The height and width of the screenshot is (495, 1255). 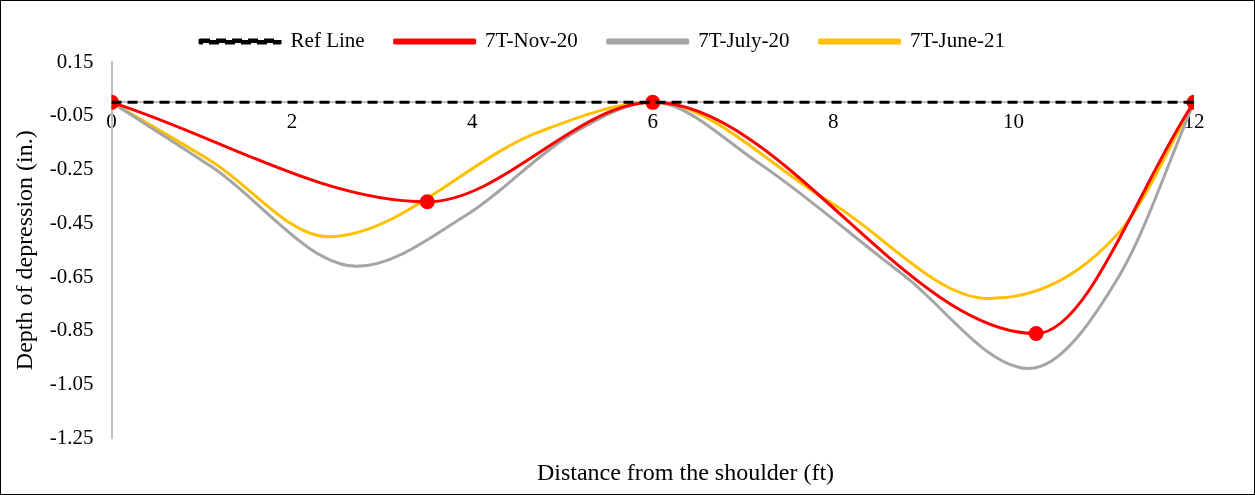 I want to click on point, so click(x=427, y=202).